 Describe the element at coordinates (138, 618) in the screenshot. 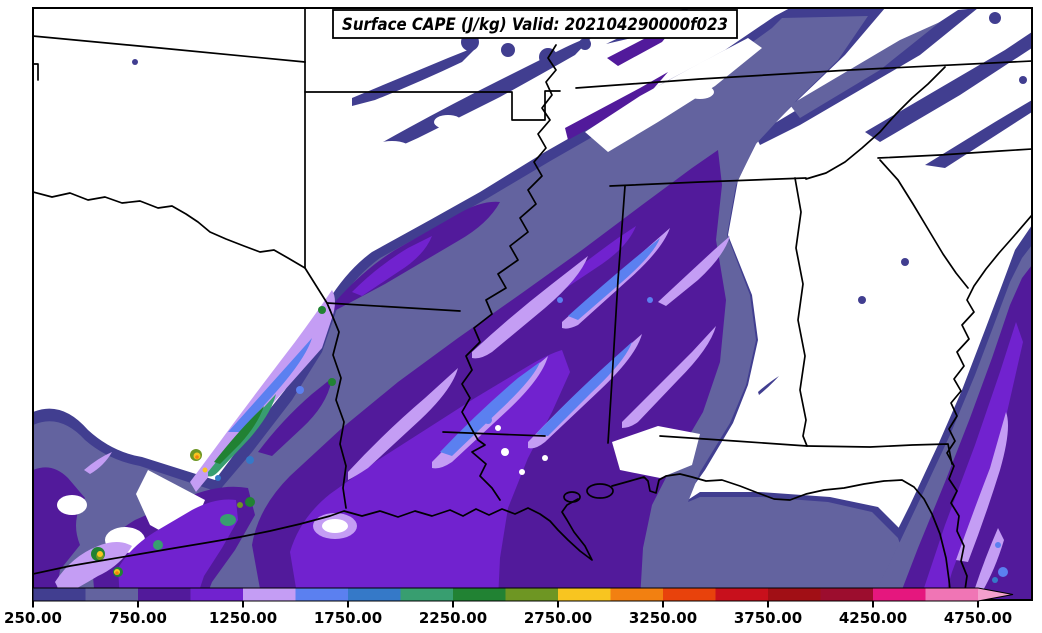

I see `tick-label: 750.00` at that location.